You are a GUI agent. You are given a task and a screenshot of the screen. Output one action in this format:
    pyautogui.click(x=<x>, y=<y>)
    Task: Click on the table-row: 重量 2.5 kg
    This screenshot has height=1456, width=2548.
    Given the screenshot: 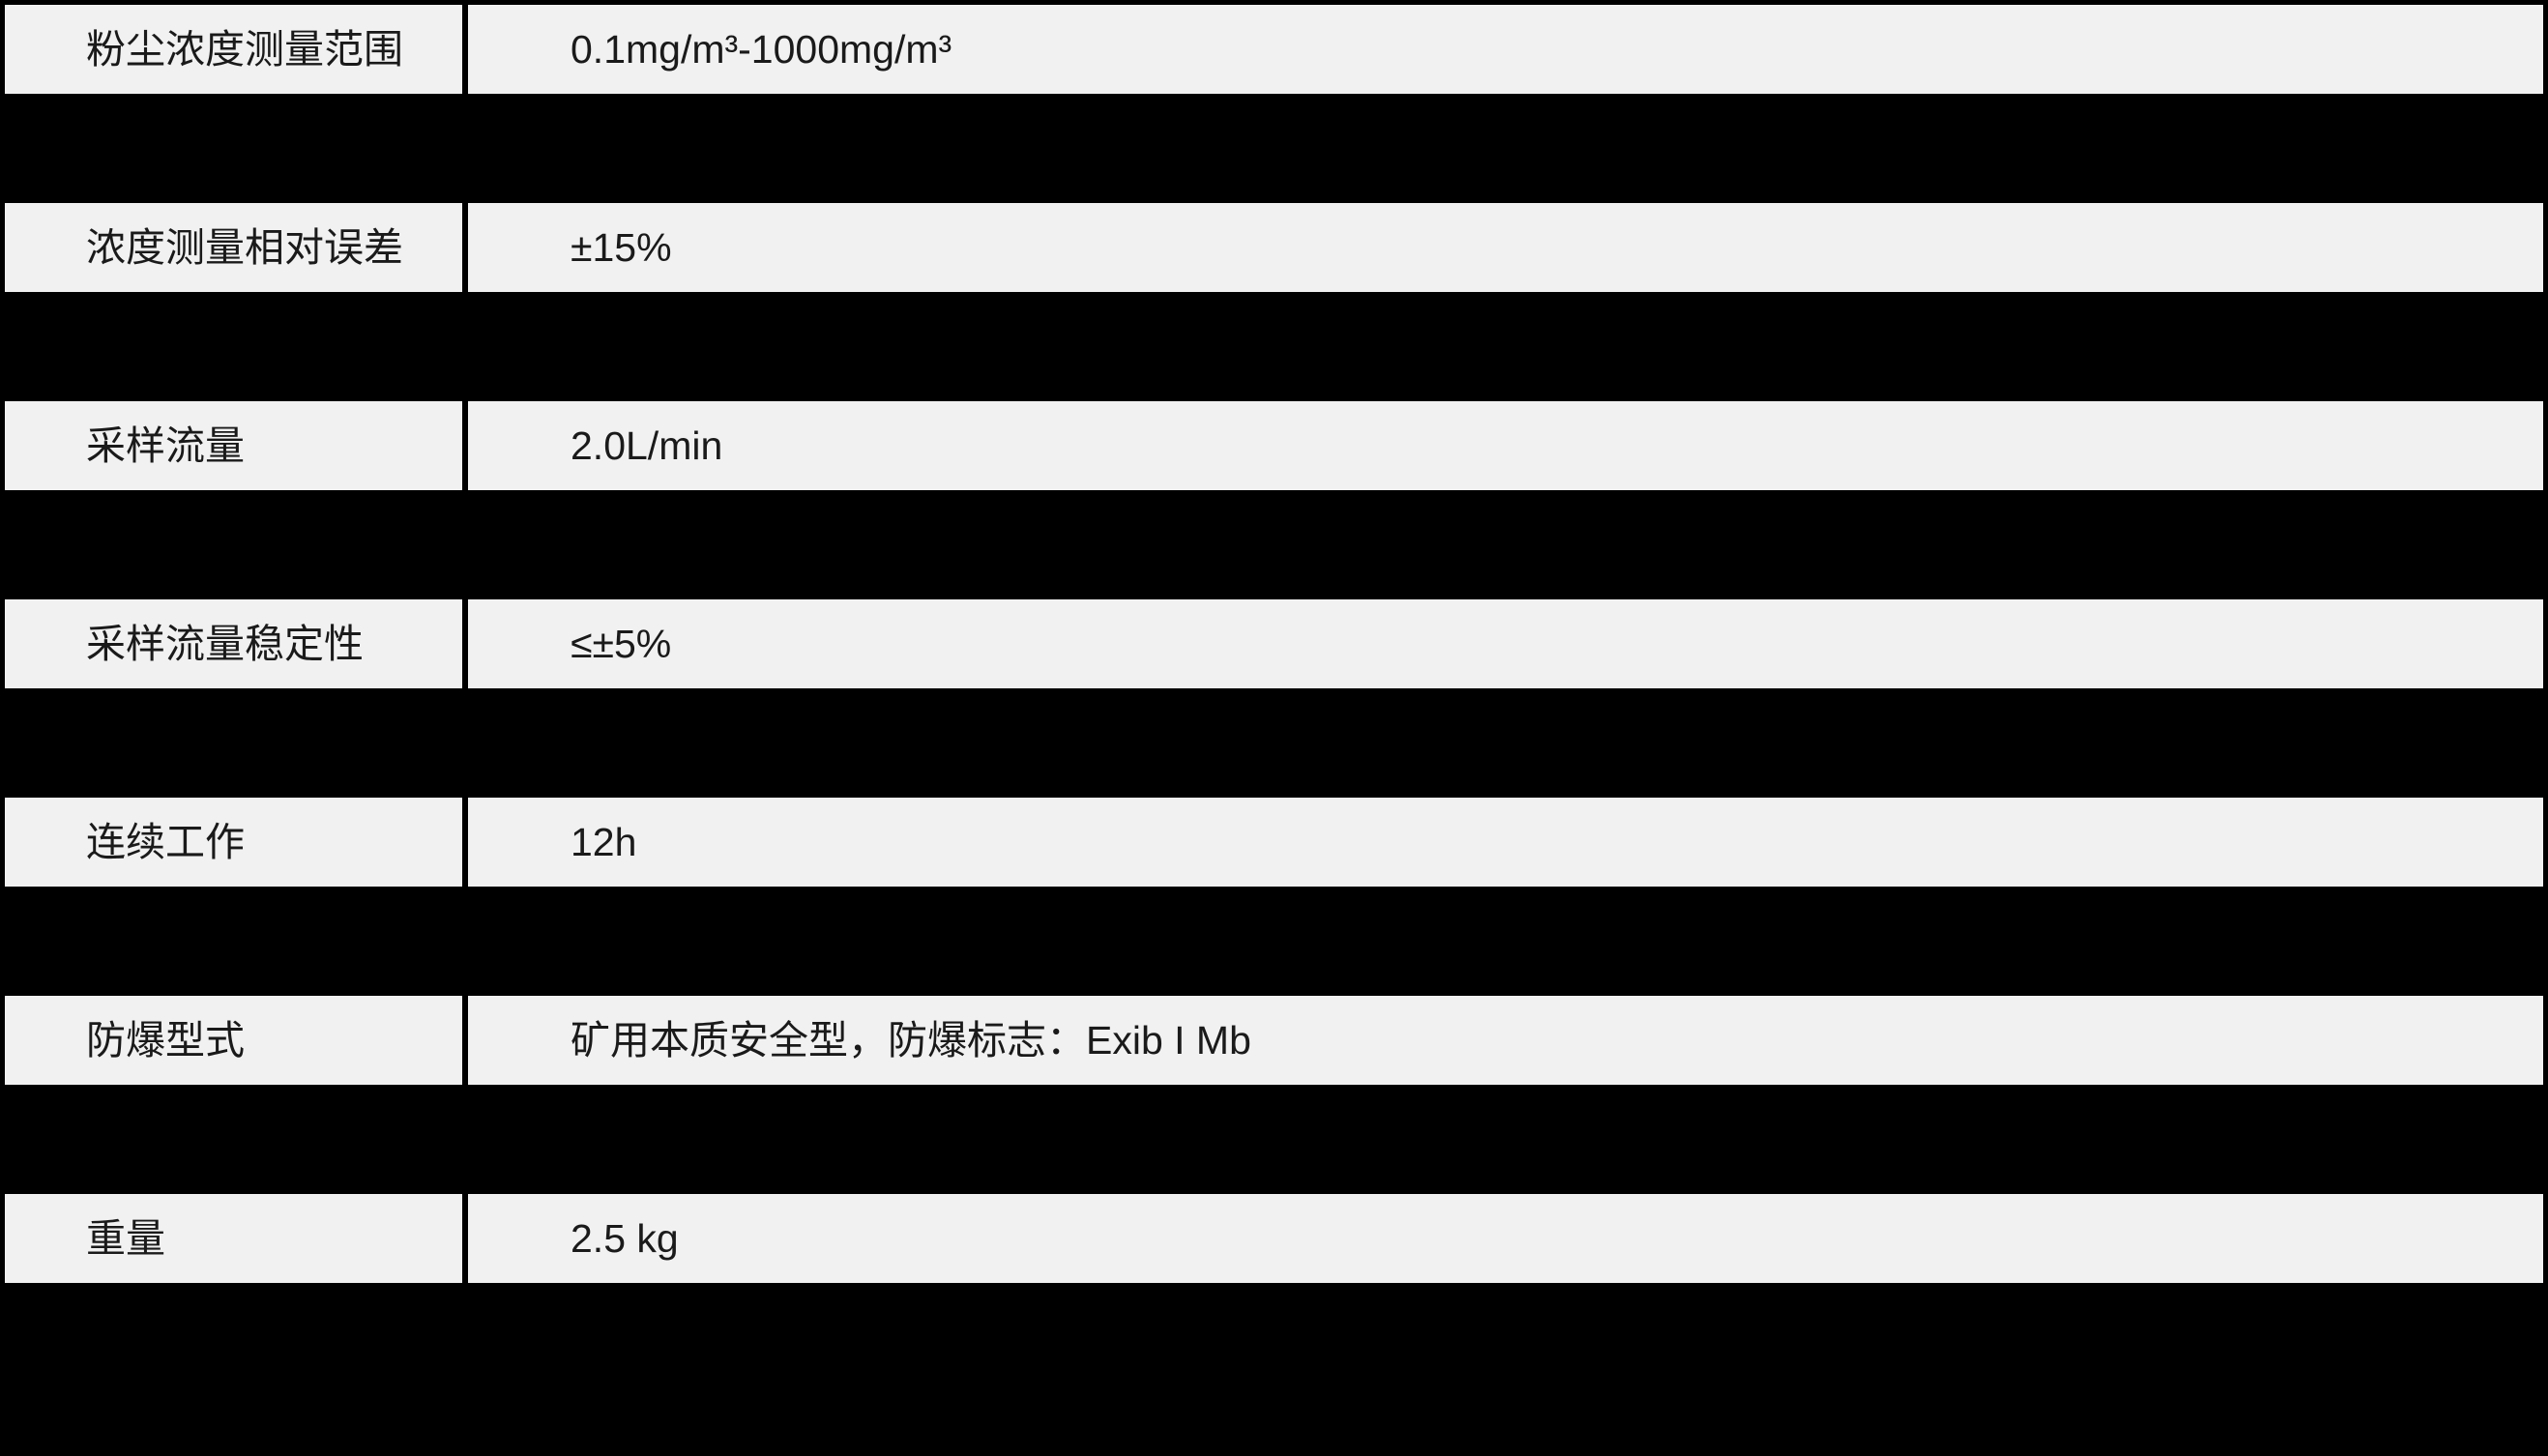 What is the action you would take?
    pyautogui.click(x=1274, y=1239)
    